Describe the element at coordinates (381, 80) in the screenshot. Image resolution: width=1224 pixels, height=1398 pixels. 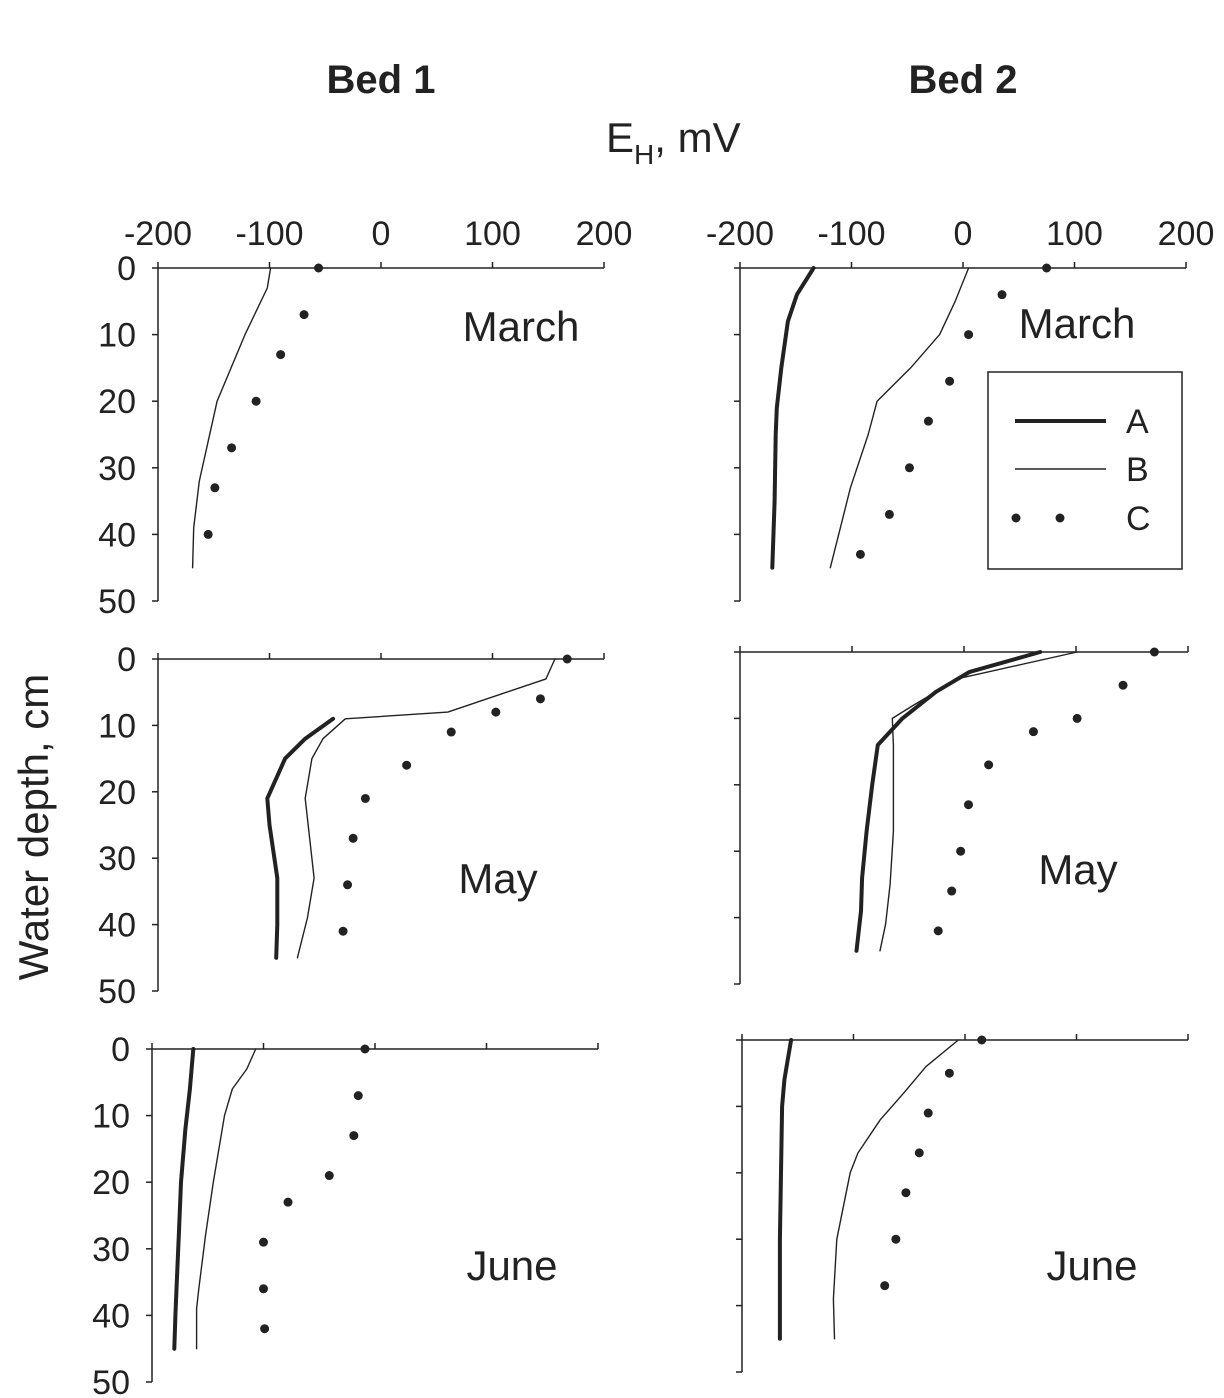
I see `bed1-title: Bed 1` at that location.